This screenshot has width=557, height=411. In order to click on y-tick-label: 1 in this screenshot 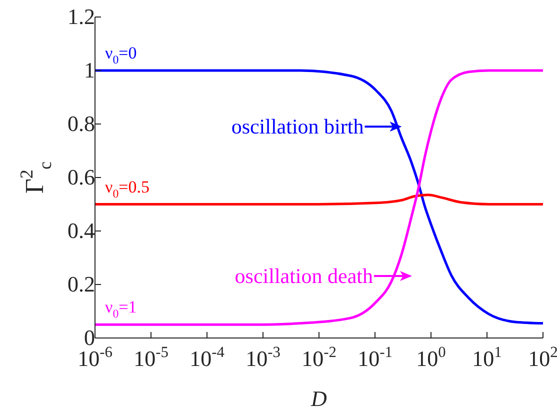, I will do `click(89, 70)`.